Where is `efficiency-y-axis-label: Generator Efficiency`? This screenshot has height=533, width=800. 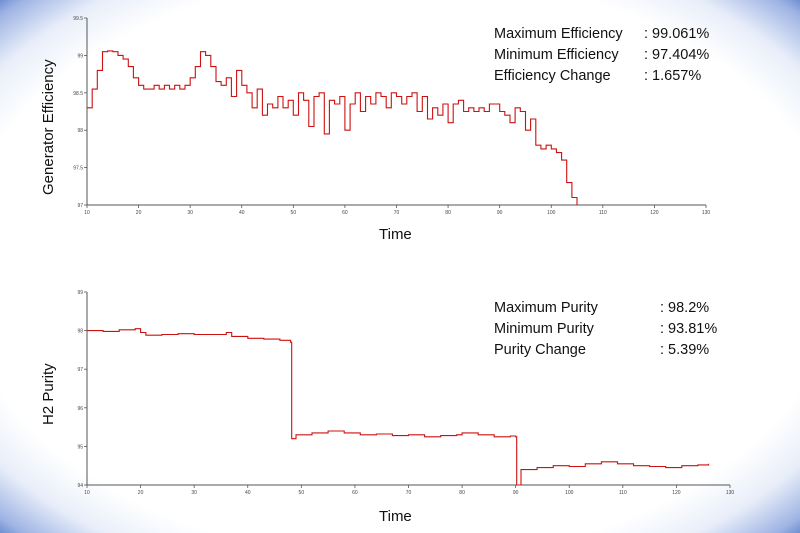
efficiency-y-axis-label: Generator Efficiency is located at coordinates (48, 127).